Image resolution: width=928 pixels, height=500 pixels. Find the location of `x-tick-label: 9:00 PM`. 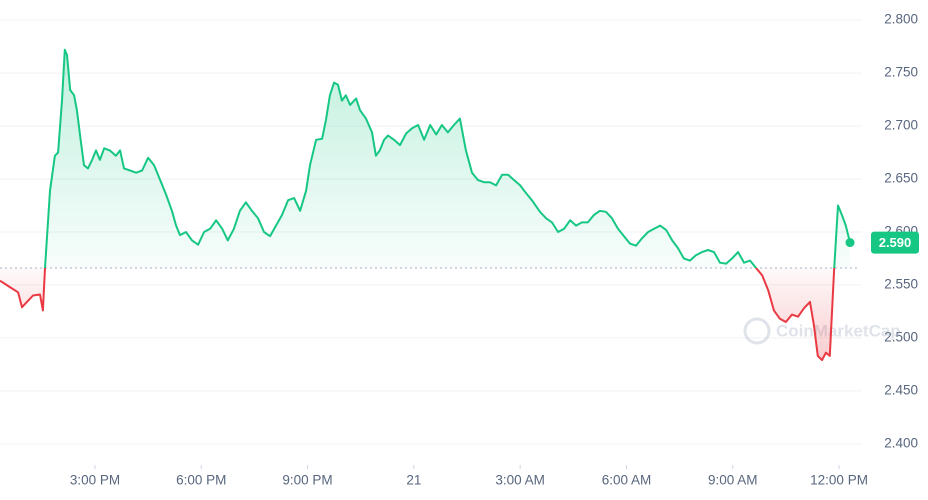

x-tick-label: 9:00 PM is located at coordinates (307, 480).